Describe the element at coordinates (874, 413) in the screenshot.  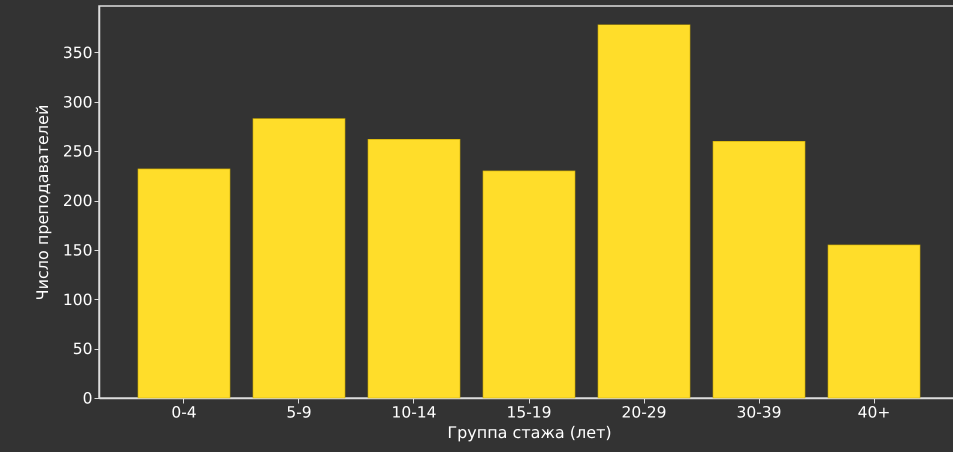
I see `x-tick-label: 40+` at that location.